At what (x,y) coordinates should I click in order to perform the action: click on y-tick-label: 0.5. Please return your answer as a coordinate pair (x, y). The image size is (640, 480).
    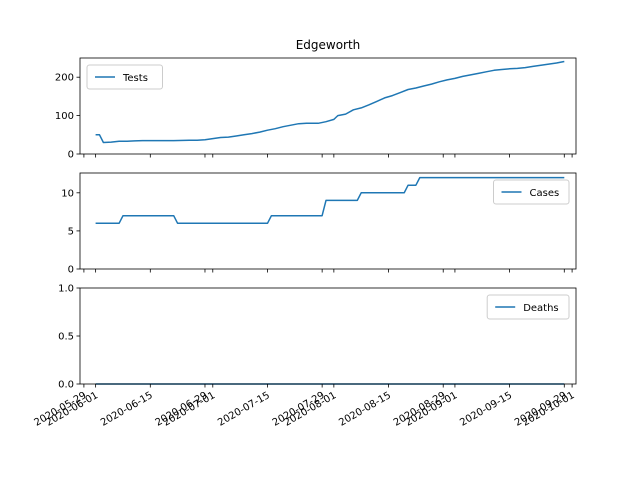
    Looking at the image, I should click on (66, 337).